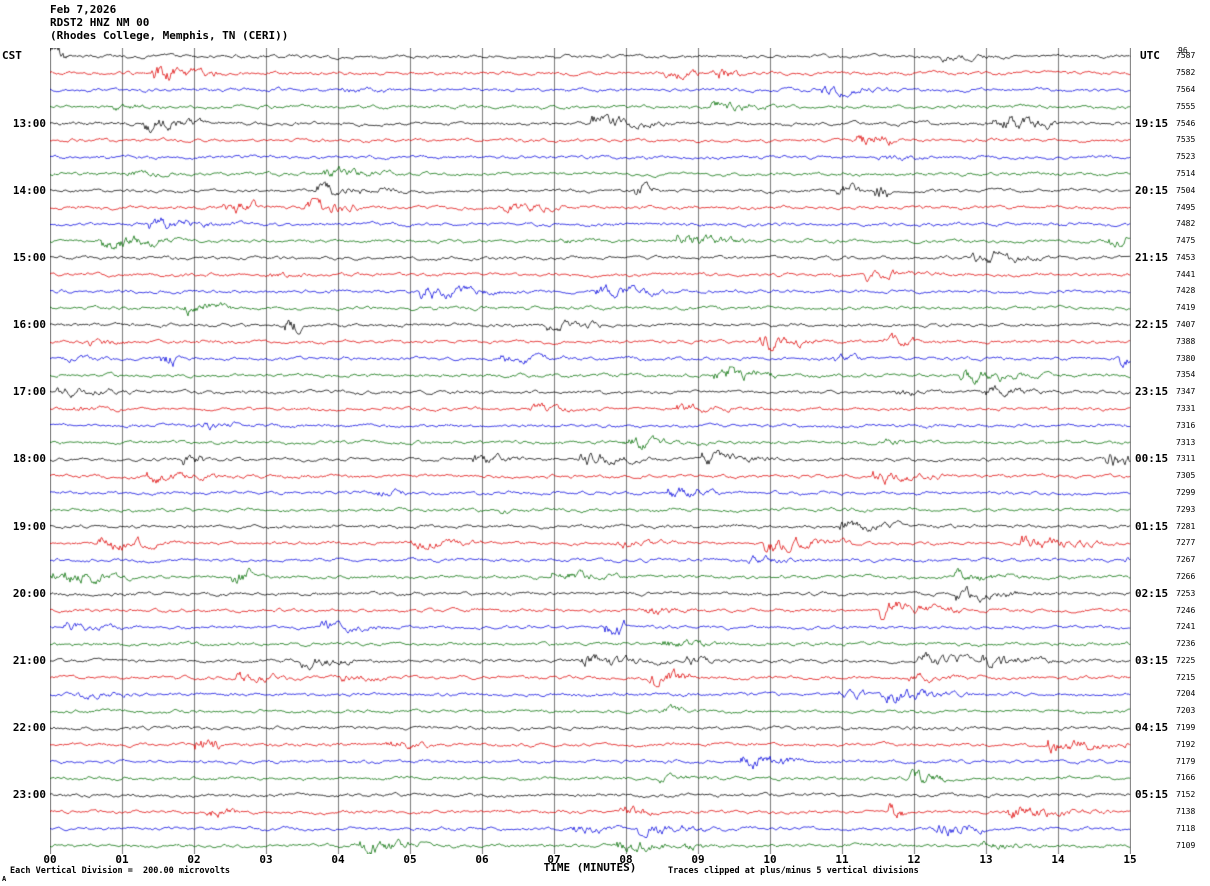 This screenshot has width=1210, height=886. Describe the element at coordinates (1186, 492) in the screenshot. I see `trace-id: 7299` at that location.